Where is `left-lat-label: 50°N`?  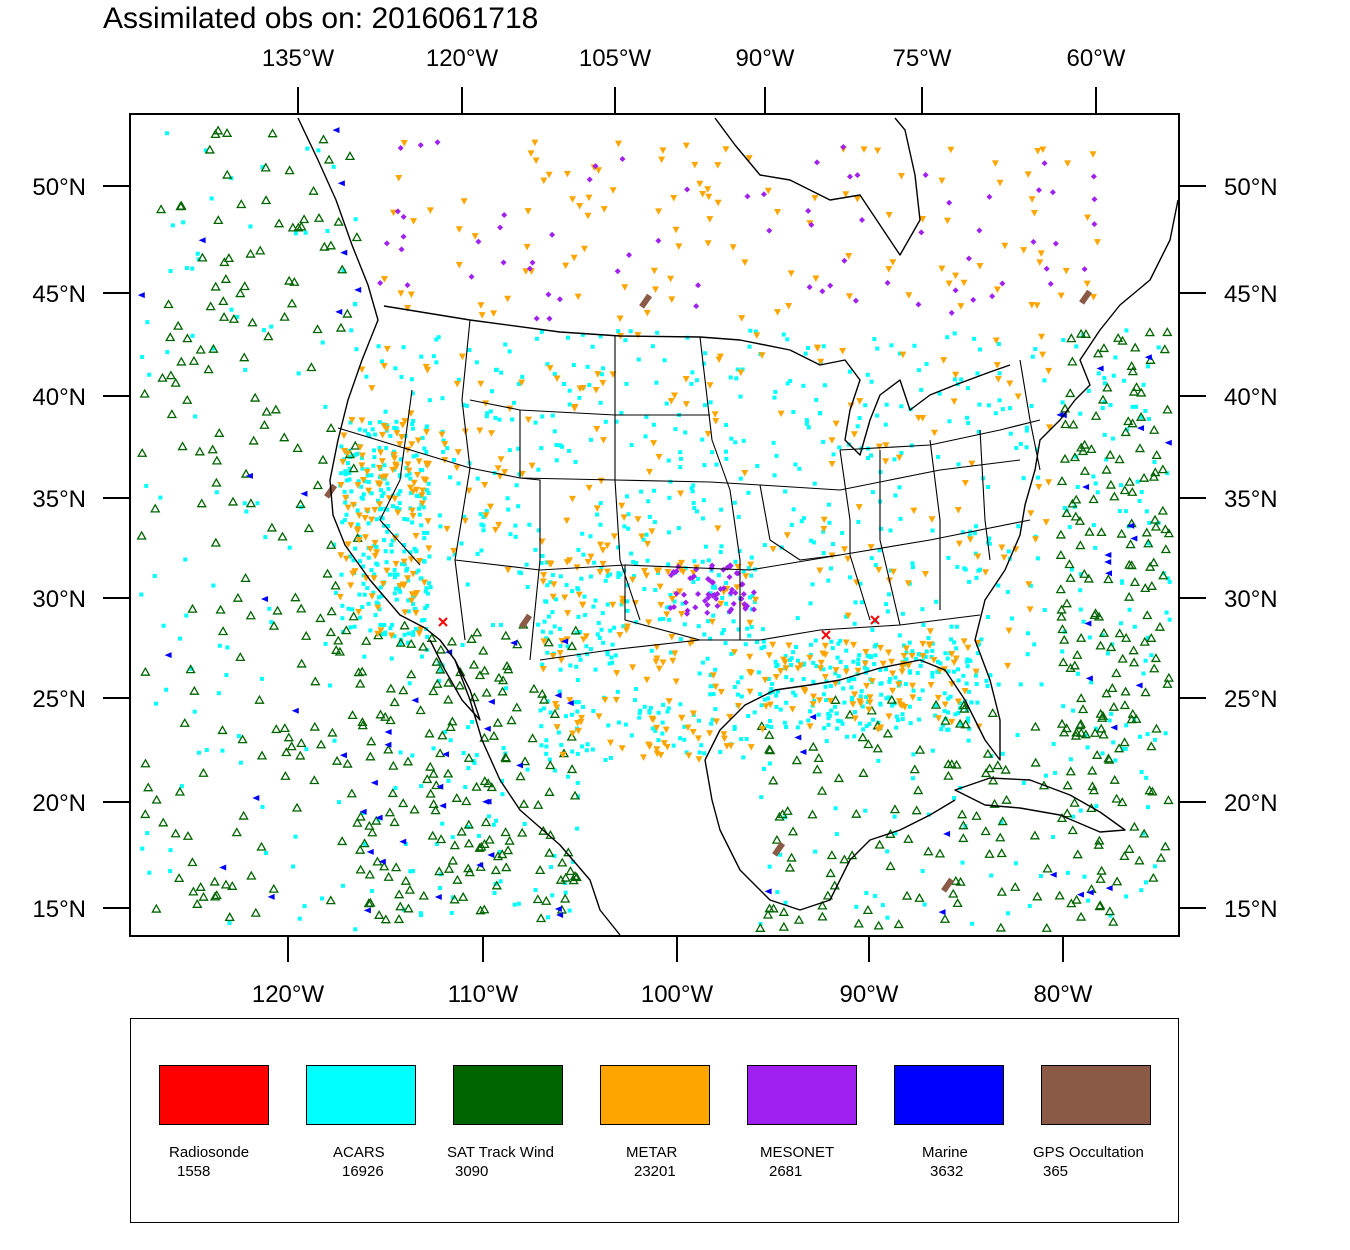
left-lat-label: 50°N is located at coordinates (59, 187).